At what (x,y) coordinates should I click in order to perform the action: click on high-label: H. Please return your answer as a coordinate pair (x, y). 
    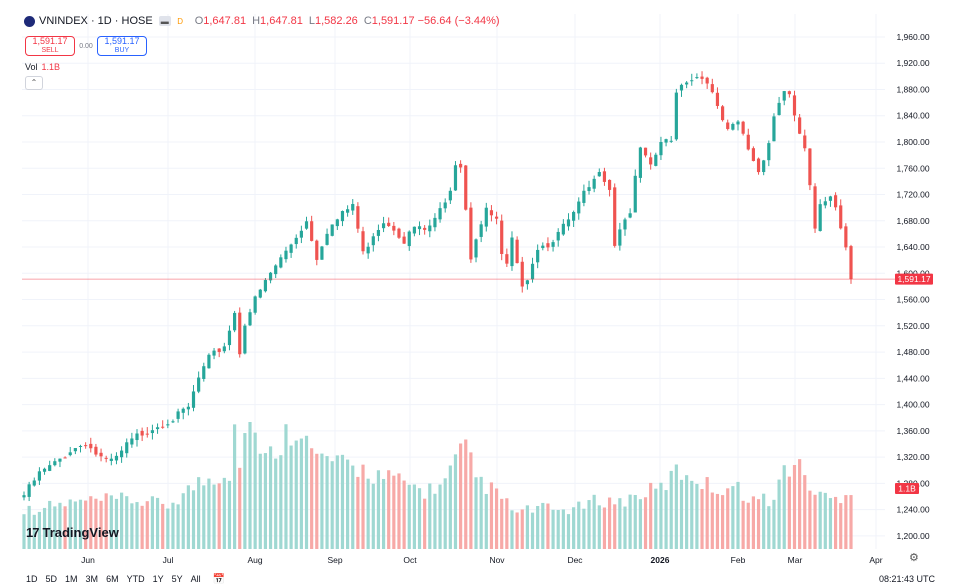
    Looking at the image, I should click on (256, 21).